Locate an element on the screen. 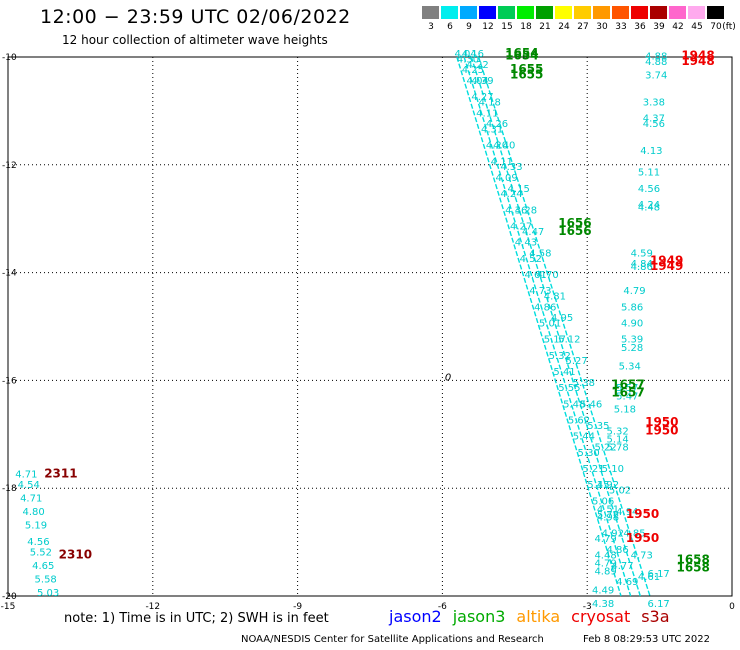 The image size is (740, 650). swh-value-label: 3.38 is located at coordinates (654, 103).